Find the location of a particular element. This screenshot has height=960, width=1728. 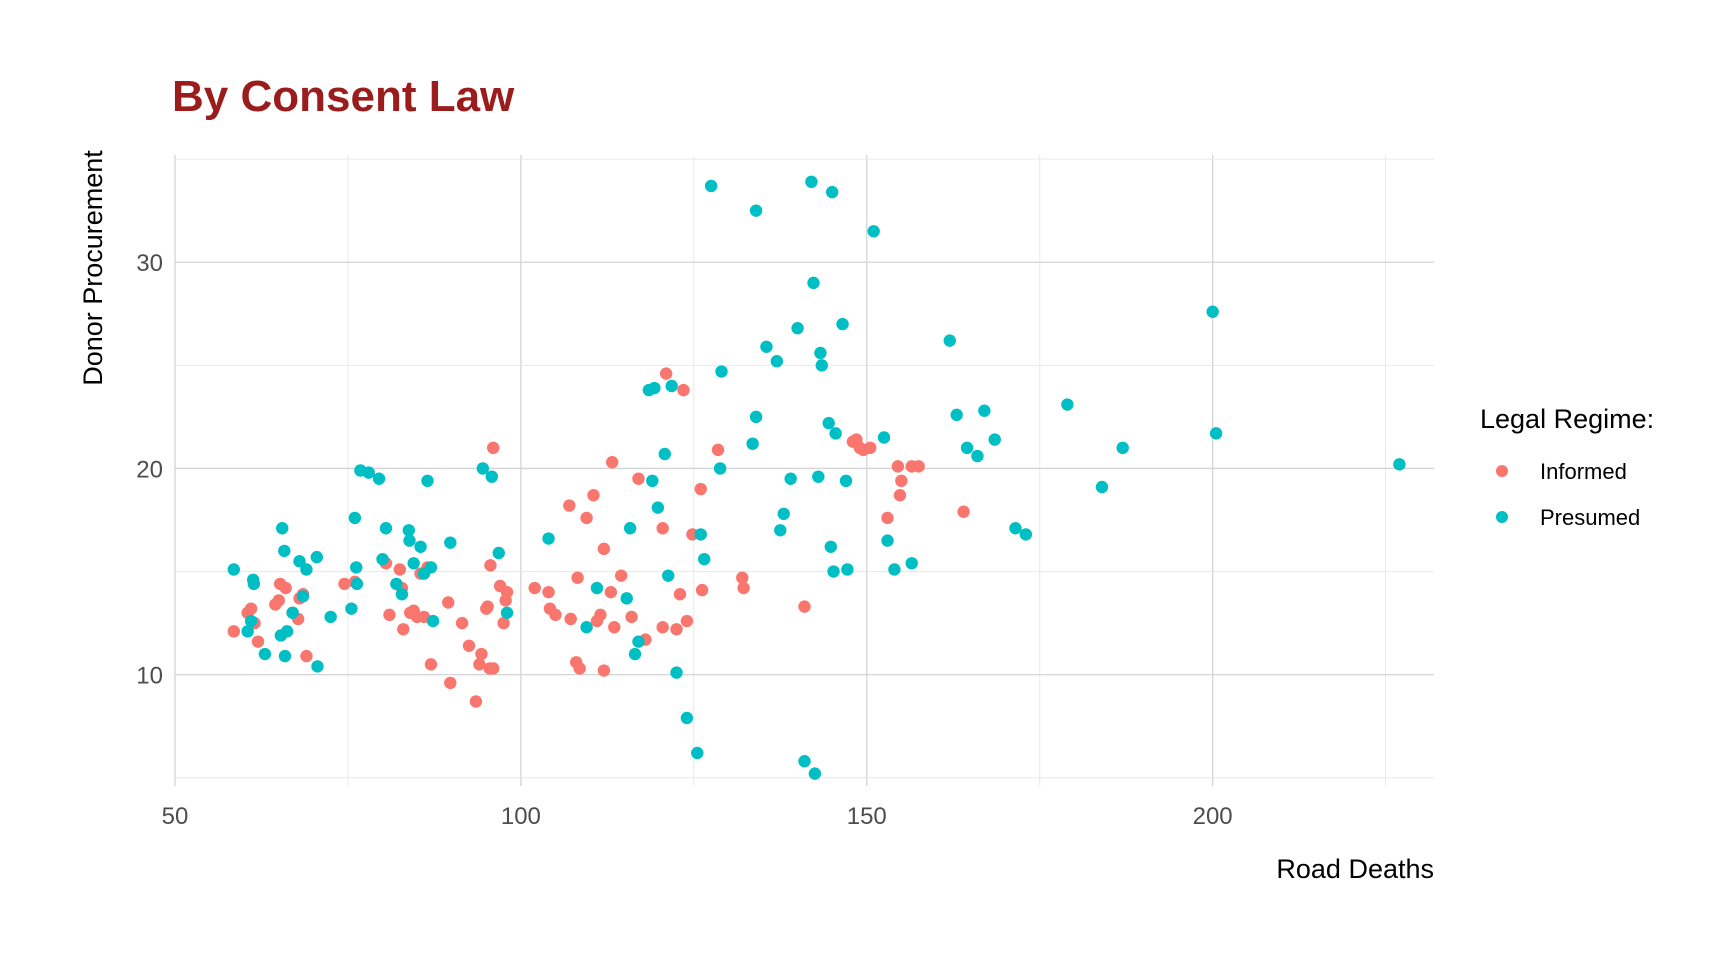

x-tick-label: 50 is located at coordinates (175, 816).